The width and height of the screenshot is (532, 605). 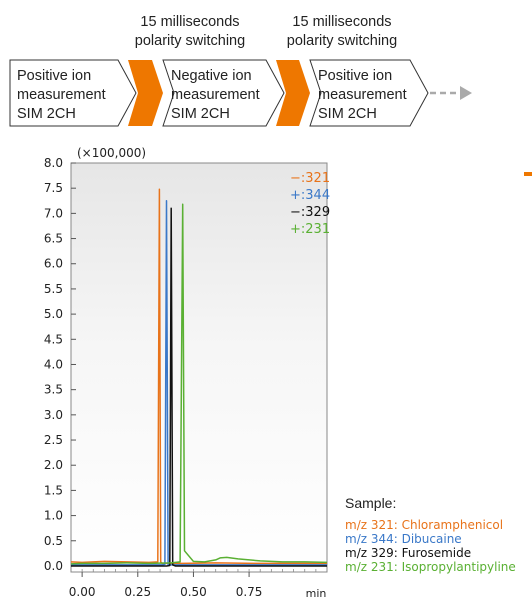 What do you see at coordinates (53, 163) in the screenshot?
I see `y-tick-label: 8.0` at bounding box center [53, 163].